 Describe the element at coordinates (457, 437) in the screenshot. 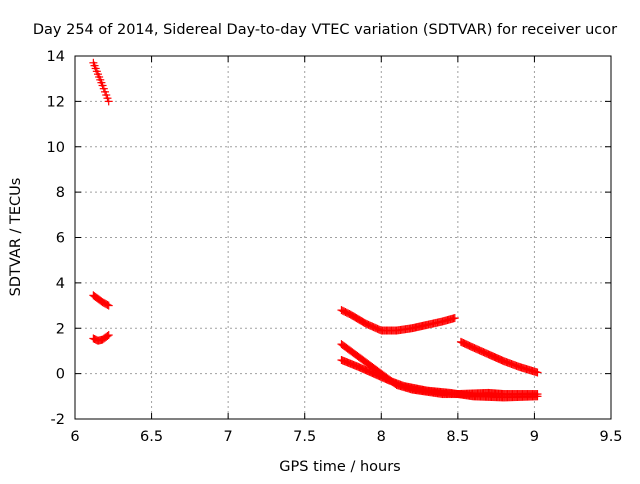

I see `x-tick-label: 8.5` at that location.